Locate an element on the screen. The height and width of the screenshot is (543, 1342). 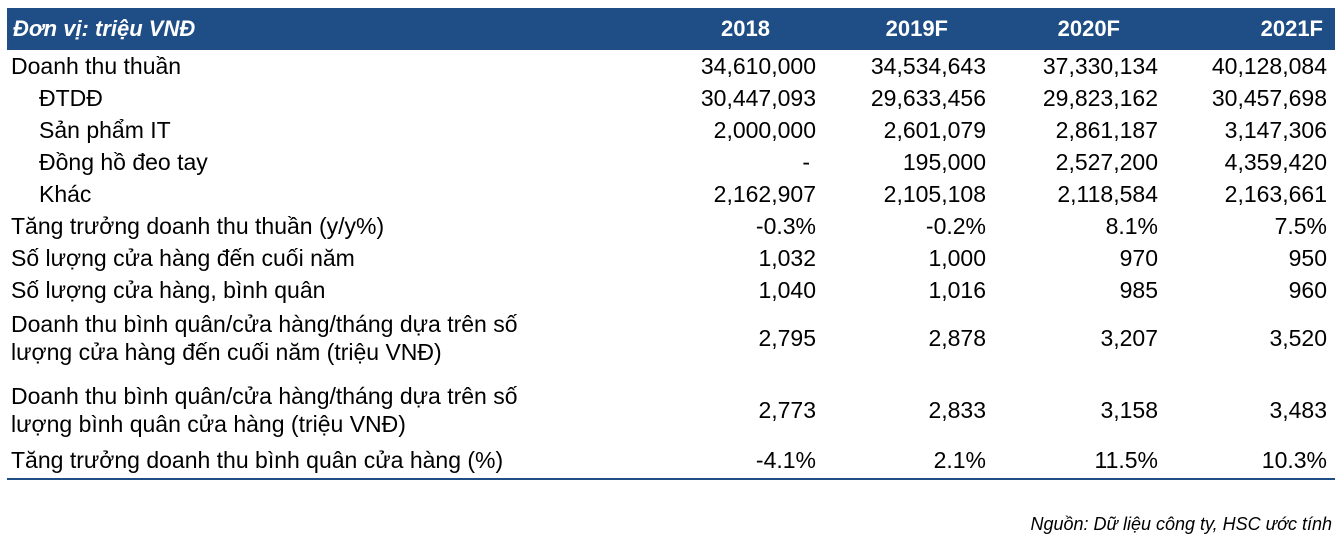
cell-value: 1,000 is located at coordinates (957, 258).